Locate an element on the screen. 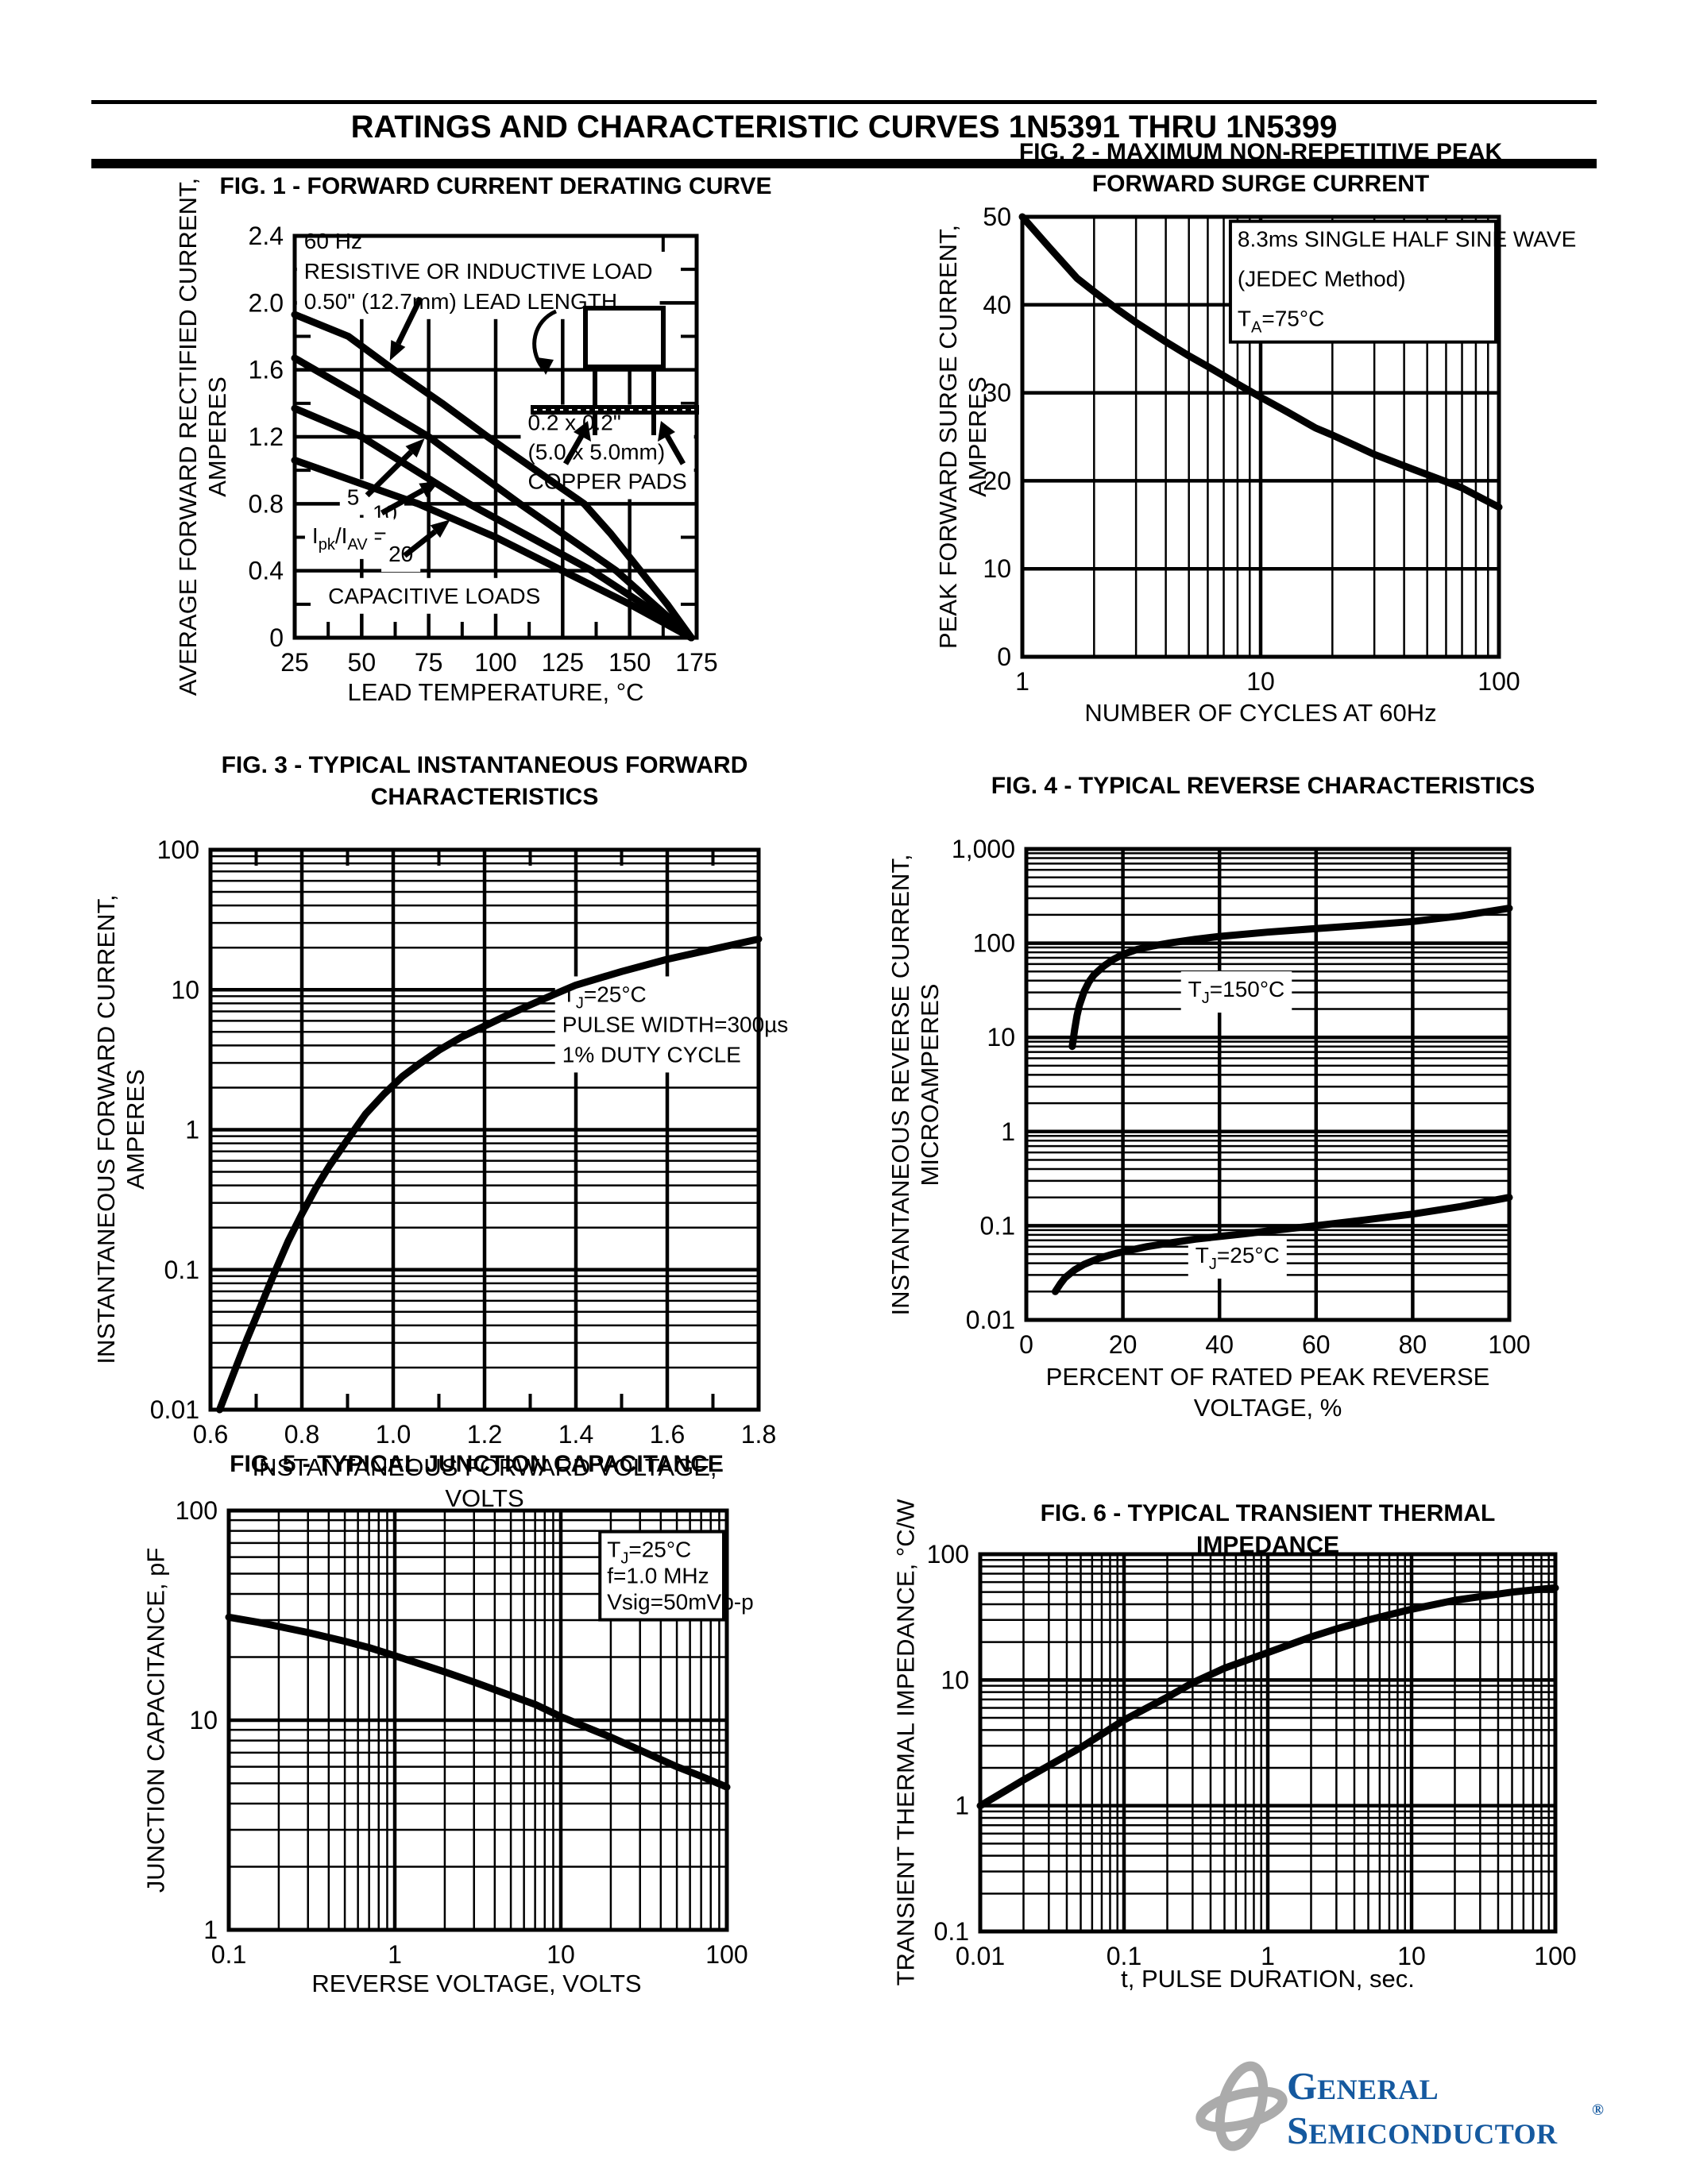 This screenshot has width=1688, height=2184. logo-text-semiconductor: SEMICONDUCTOR is located at coordinates (1422, 2130).